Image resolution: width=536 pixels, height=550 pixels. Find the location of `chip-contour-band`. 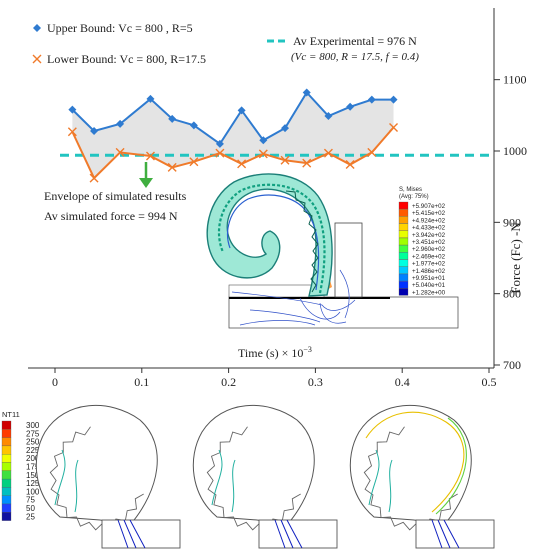

chip-contour-band is located at coordinates (271, 238).